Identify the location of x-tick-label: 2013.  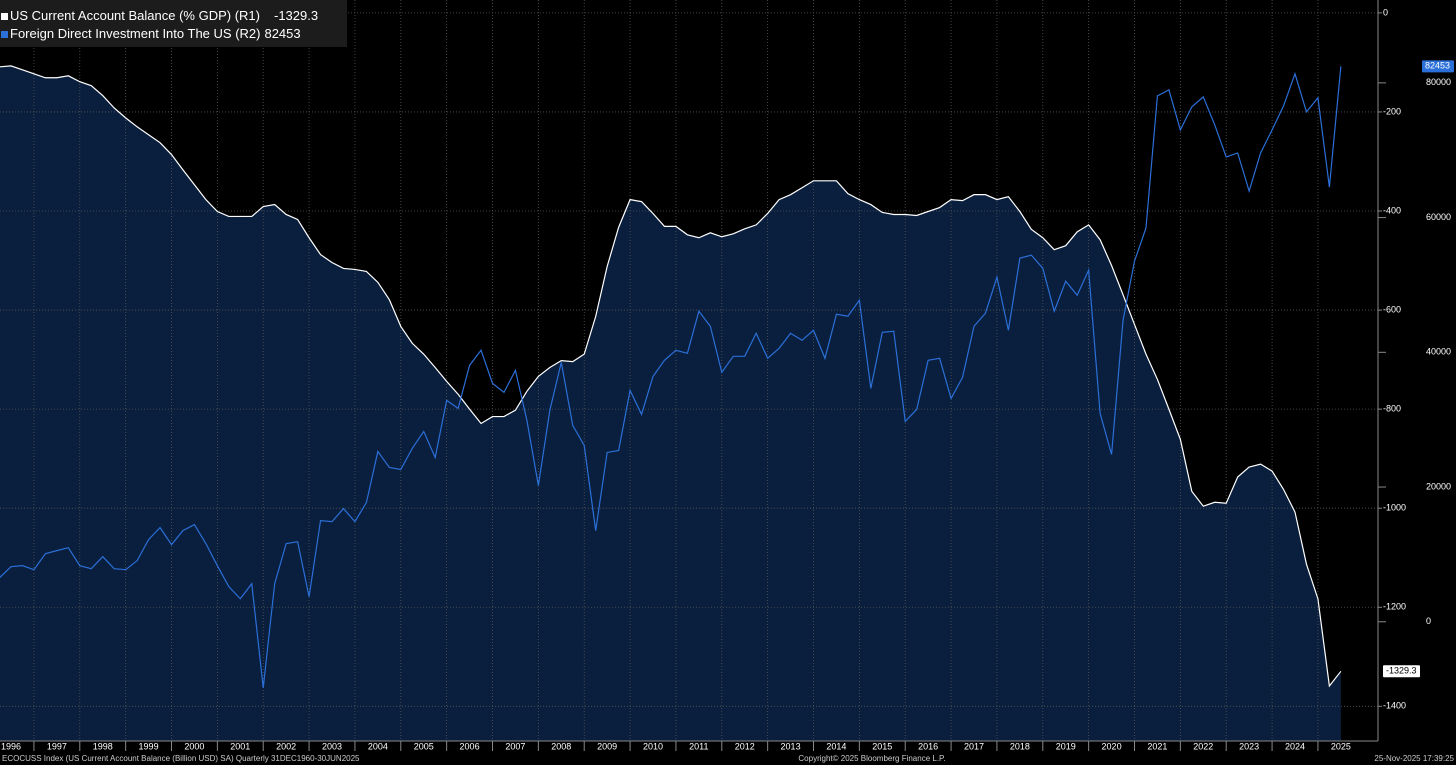
(791, 746).